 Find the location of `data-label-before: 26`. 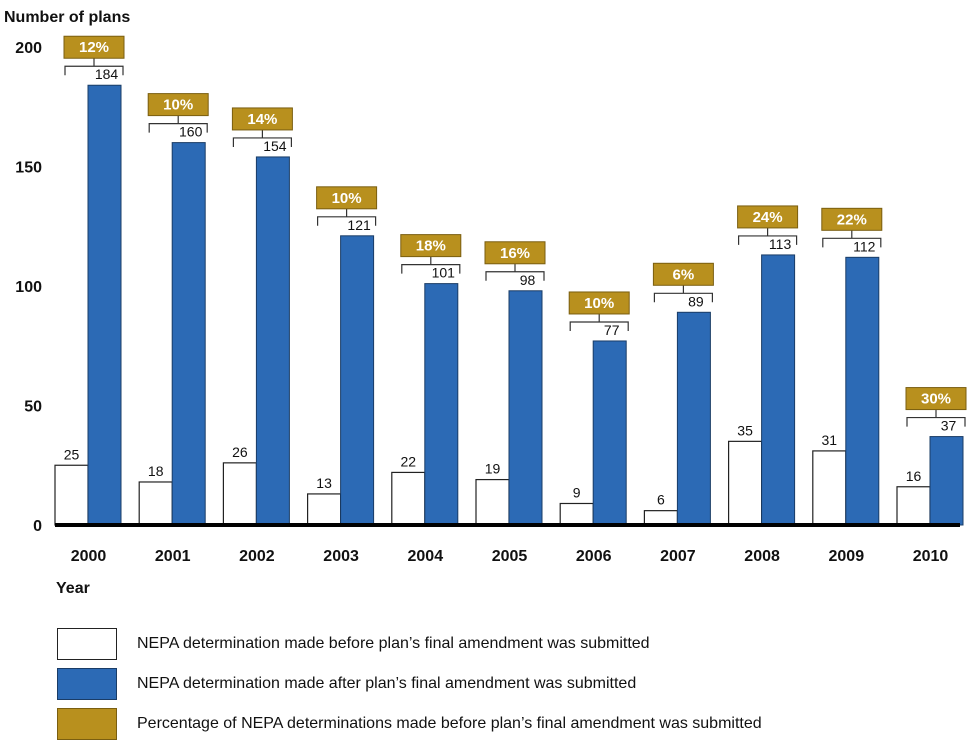

data-label-before: 26 is located at coordinates (240, 452).